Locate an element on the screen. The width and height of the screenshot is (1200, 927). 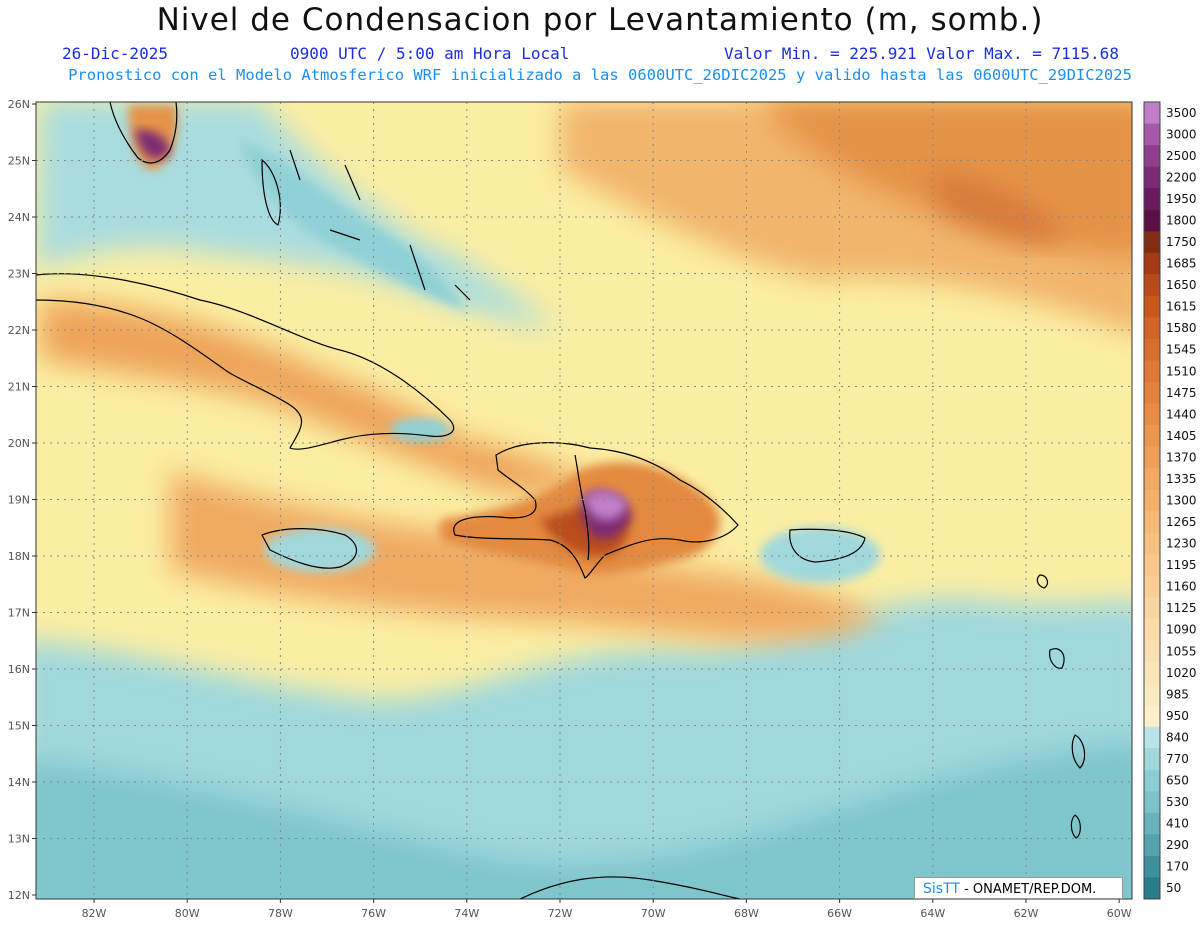
colorbar-label: 290 is located at coordinates (1177, 845).